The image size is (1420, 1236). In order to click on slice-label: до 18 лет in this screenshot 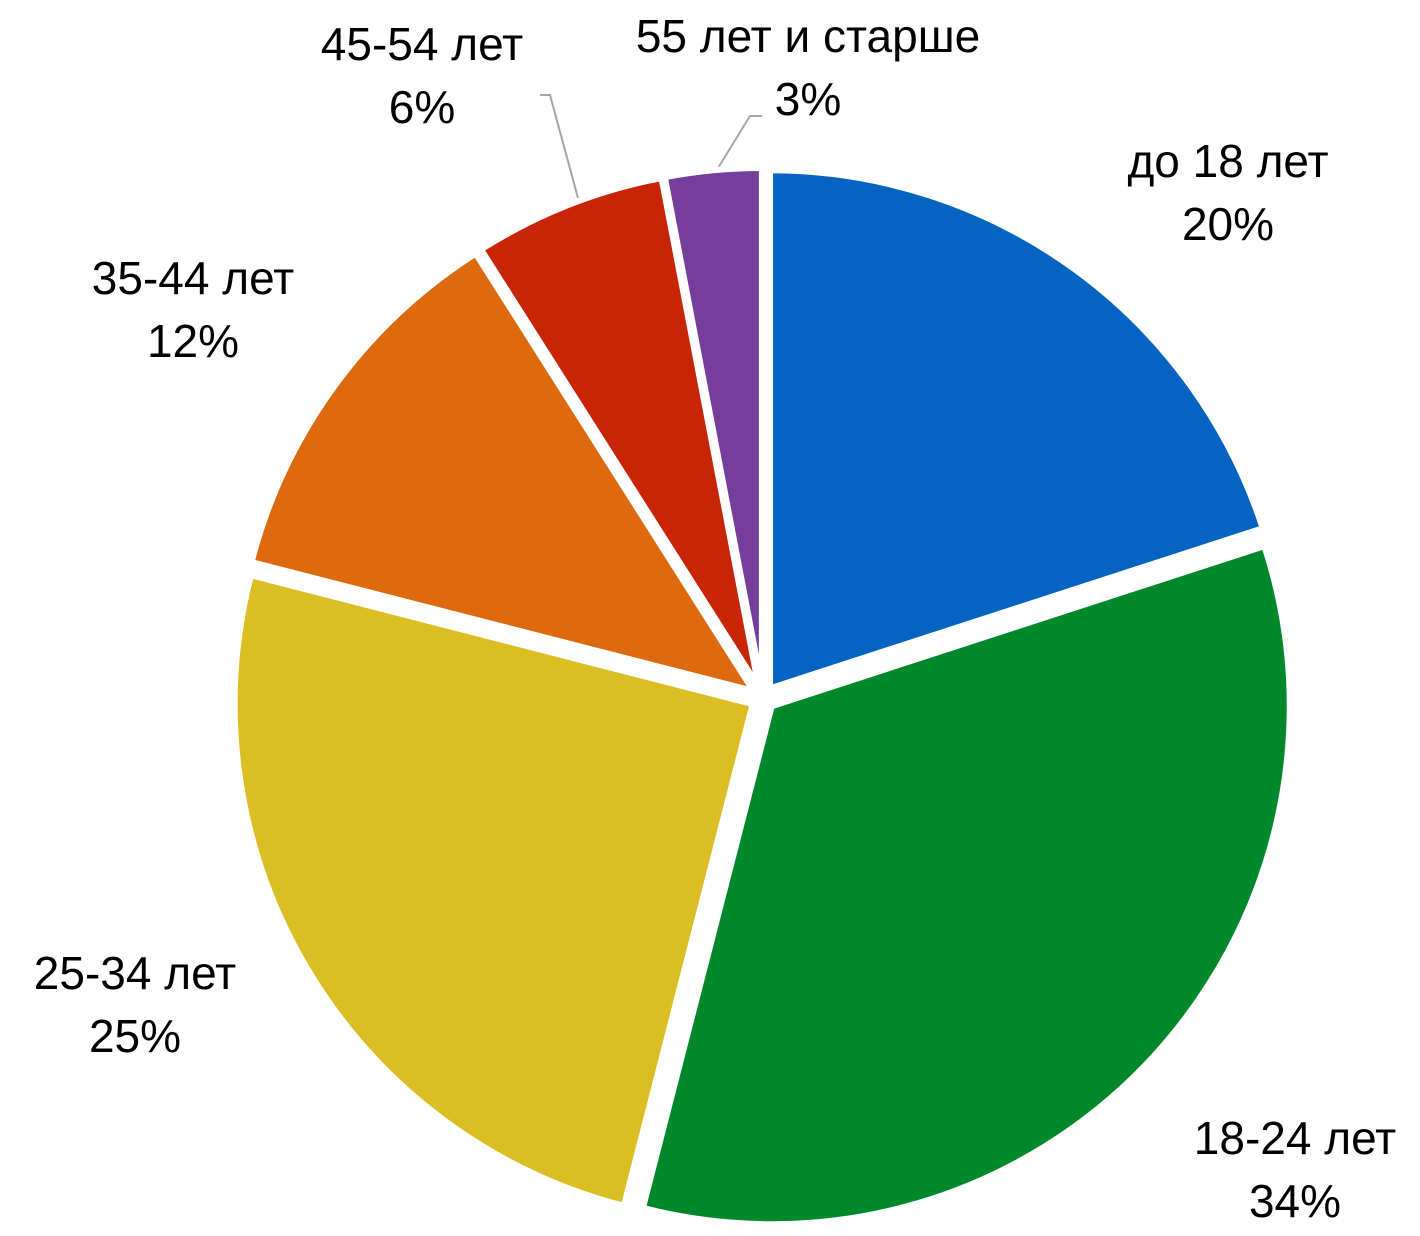, I will do `click(1227, 161)`.